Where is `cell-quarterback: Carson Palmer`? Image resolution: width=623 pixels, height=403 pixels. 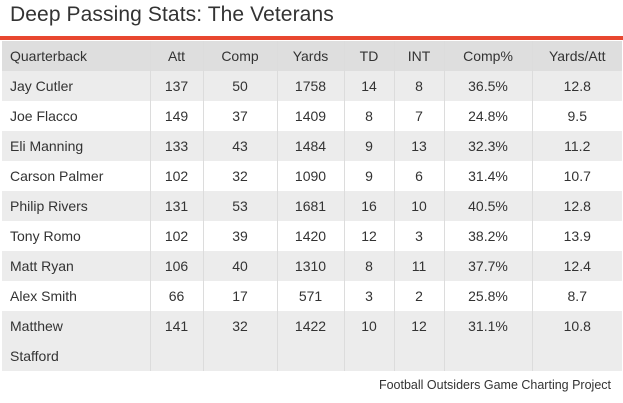
cell-quarterback: Carson Palmer is located at coordinates (76, 176).